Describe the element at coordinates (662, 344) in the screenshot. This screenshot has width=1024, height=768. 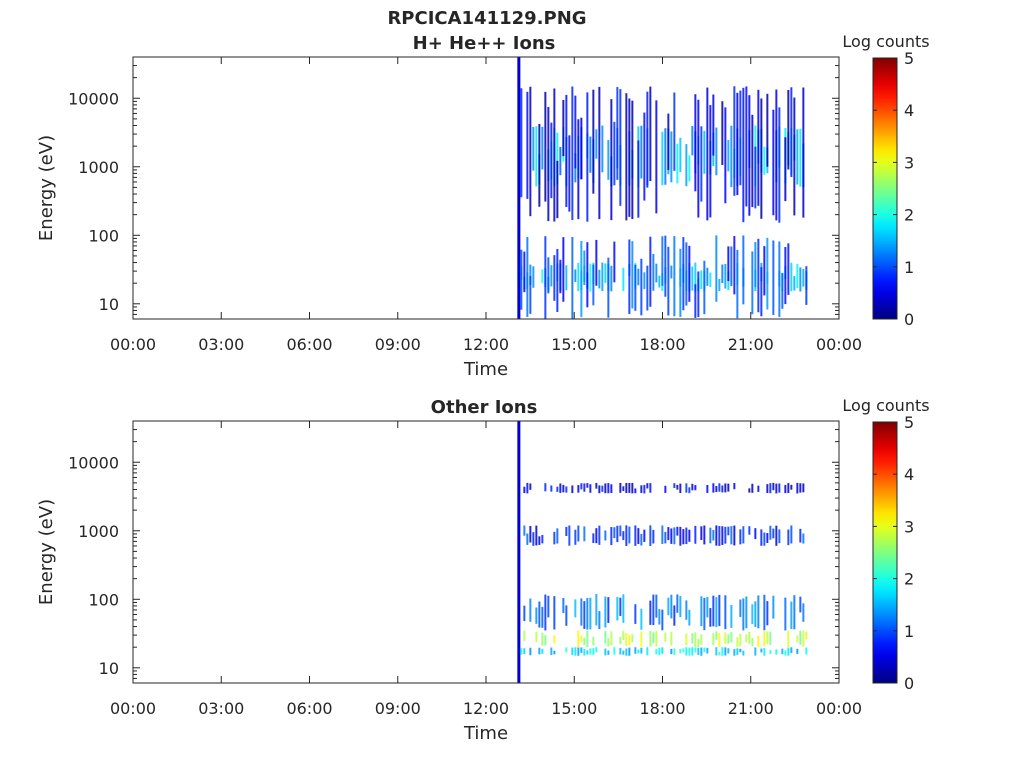
I see `x-tick-label: 18:00` at that location.